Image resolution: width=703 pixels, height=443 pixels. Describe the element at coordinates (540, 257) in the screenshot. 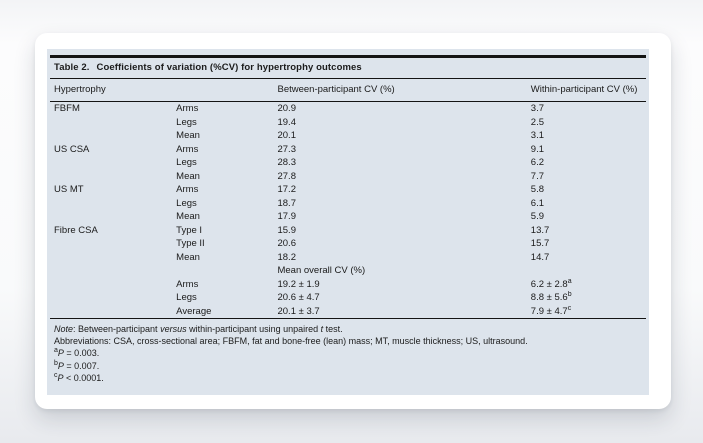

I see `within-cv-cell: 14.7` at that location.